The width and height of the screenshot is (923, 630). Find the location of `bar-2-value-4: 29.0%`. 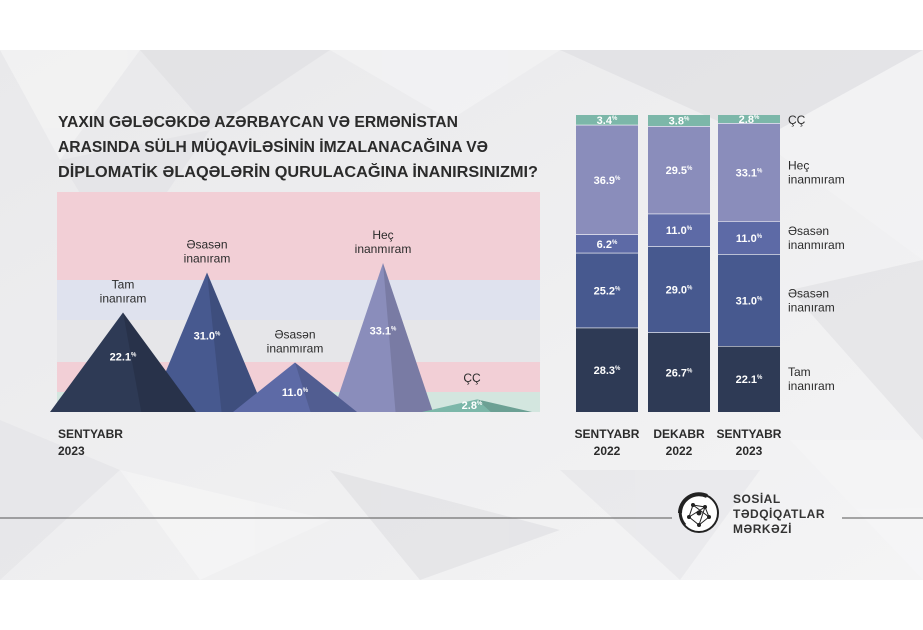

bar-2-value-4: 29.0% is located at coordinates (679, 291).